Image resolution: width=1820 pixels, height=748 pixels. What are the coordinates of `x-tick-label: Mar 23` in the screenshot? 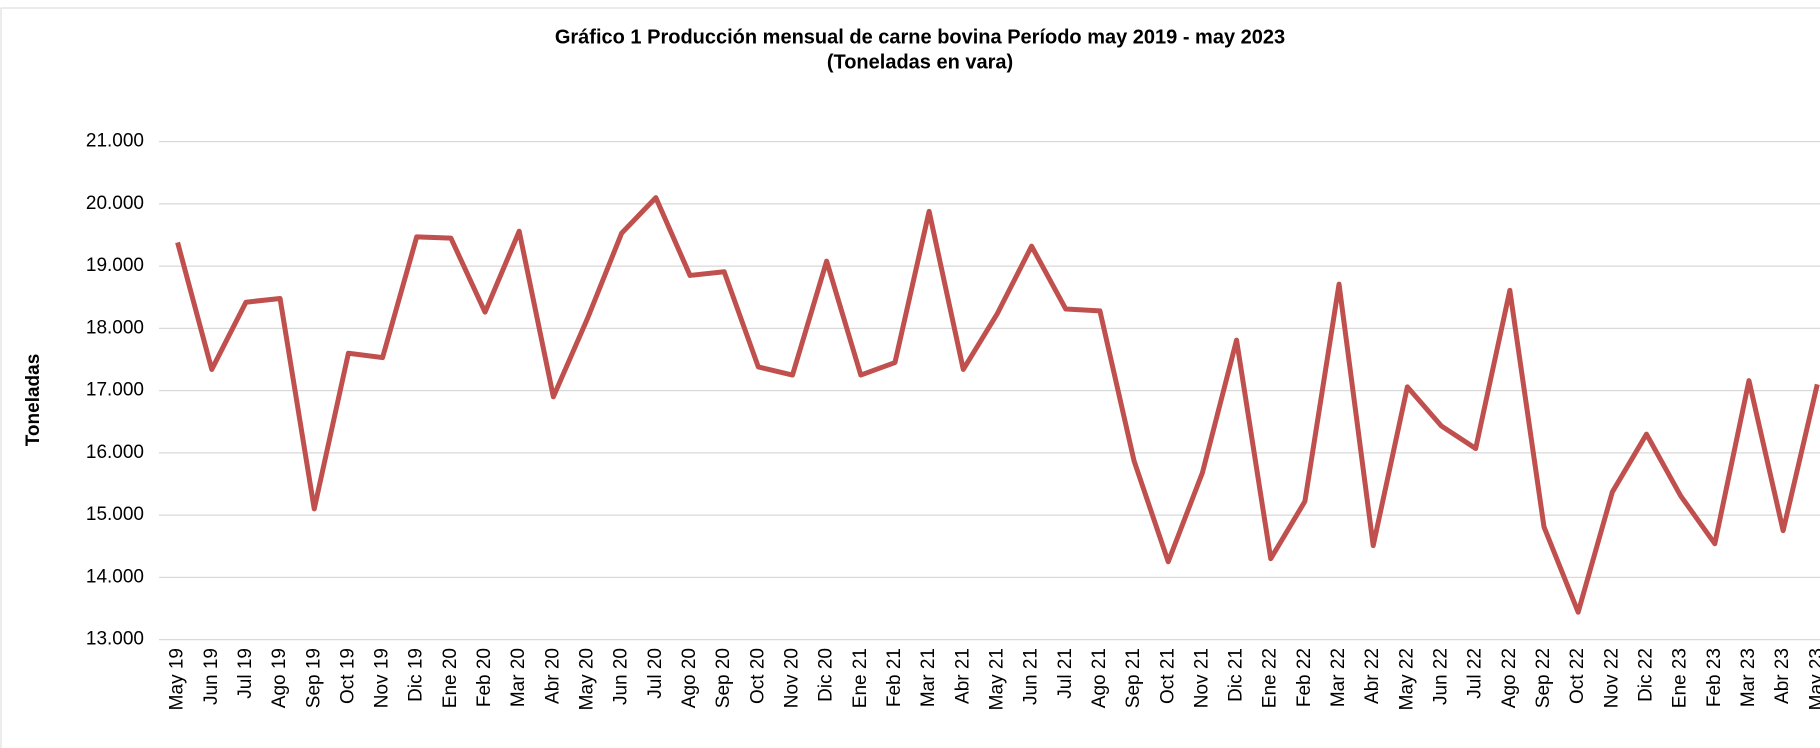 It's located at (1748, 677).